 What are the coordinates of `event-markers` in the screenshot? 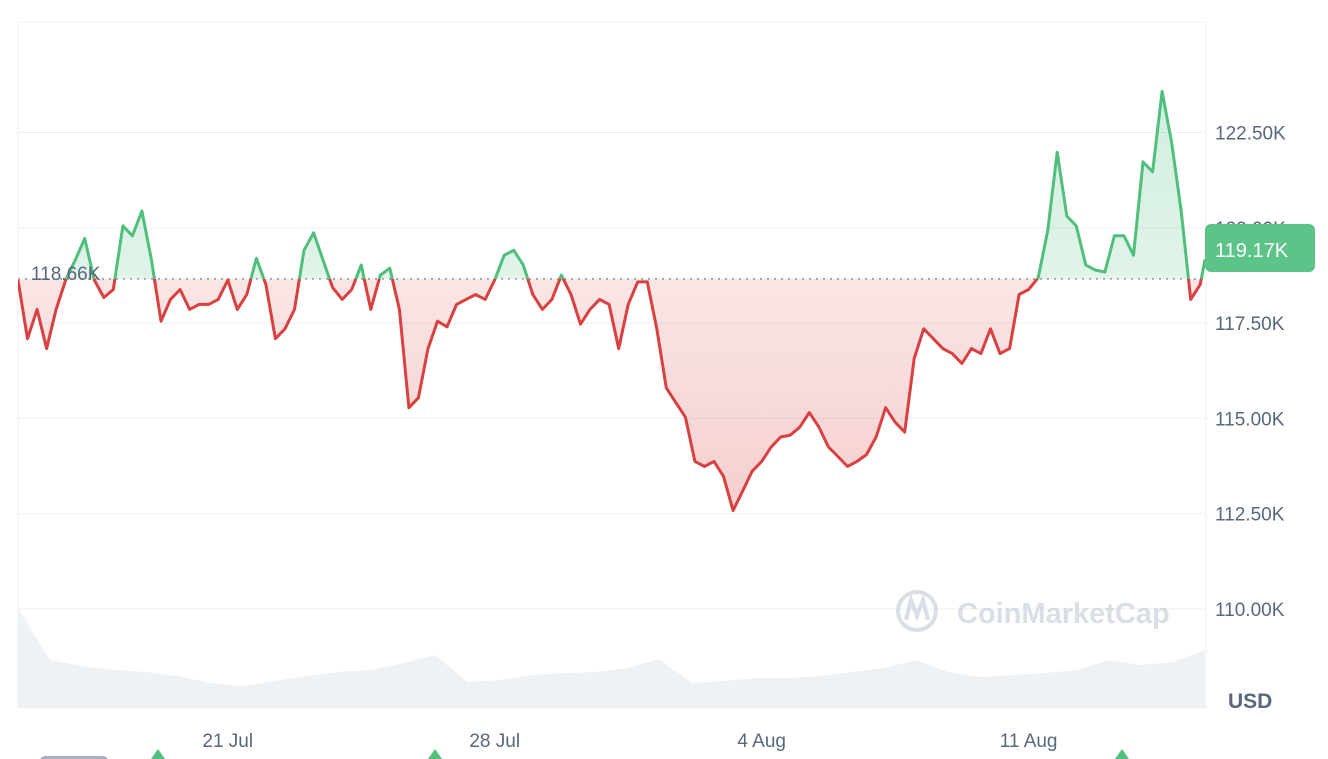 It's located at (584, 754).